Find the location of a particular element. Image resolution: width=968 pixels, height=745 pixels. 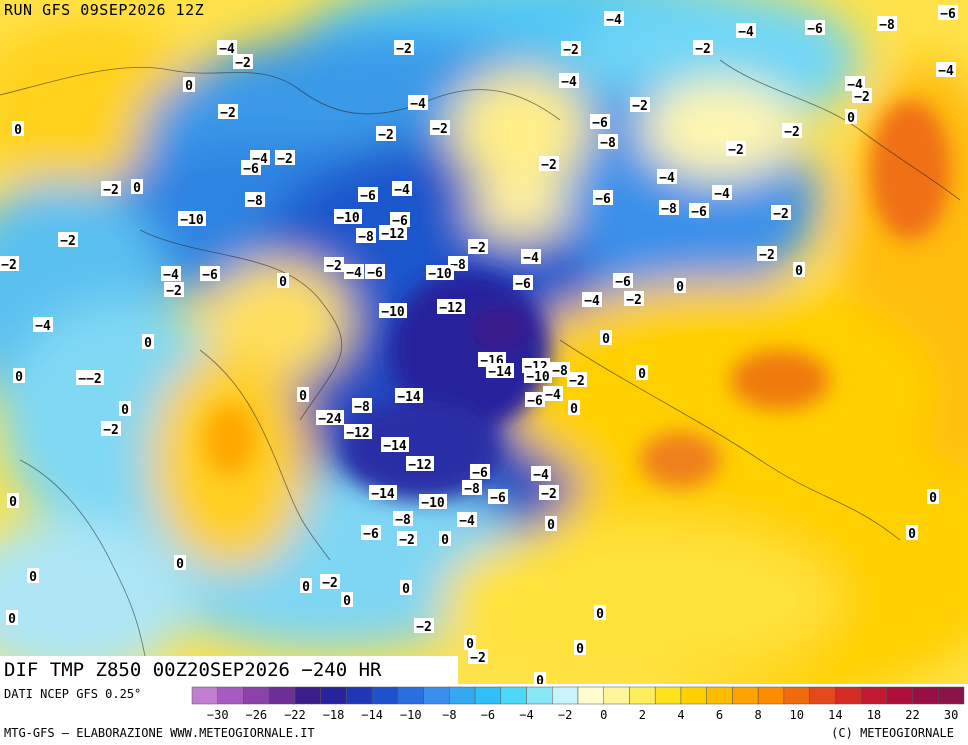

scale-tick-label: 30 is located at coordinates (951, 715).